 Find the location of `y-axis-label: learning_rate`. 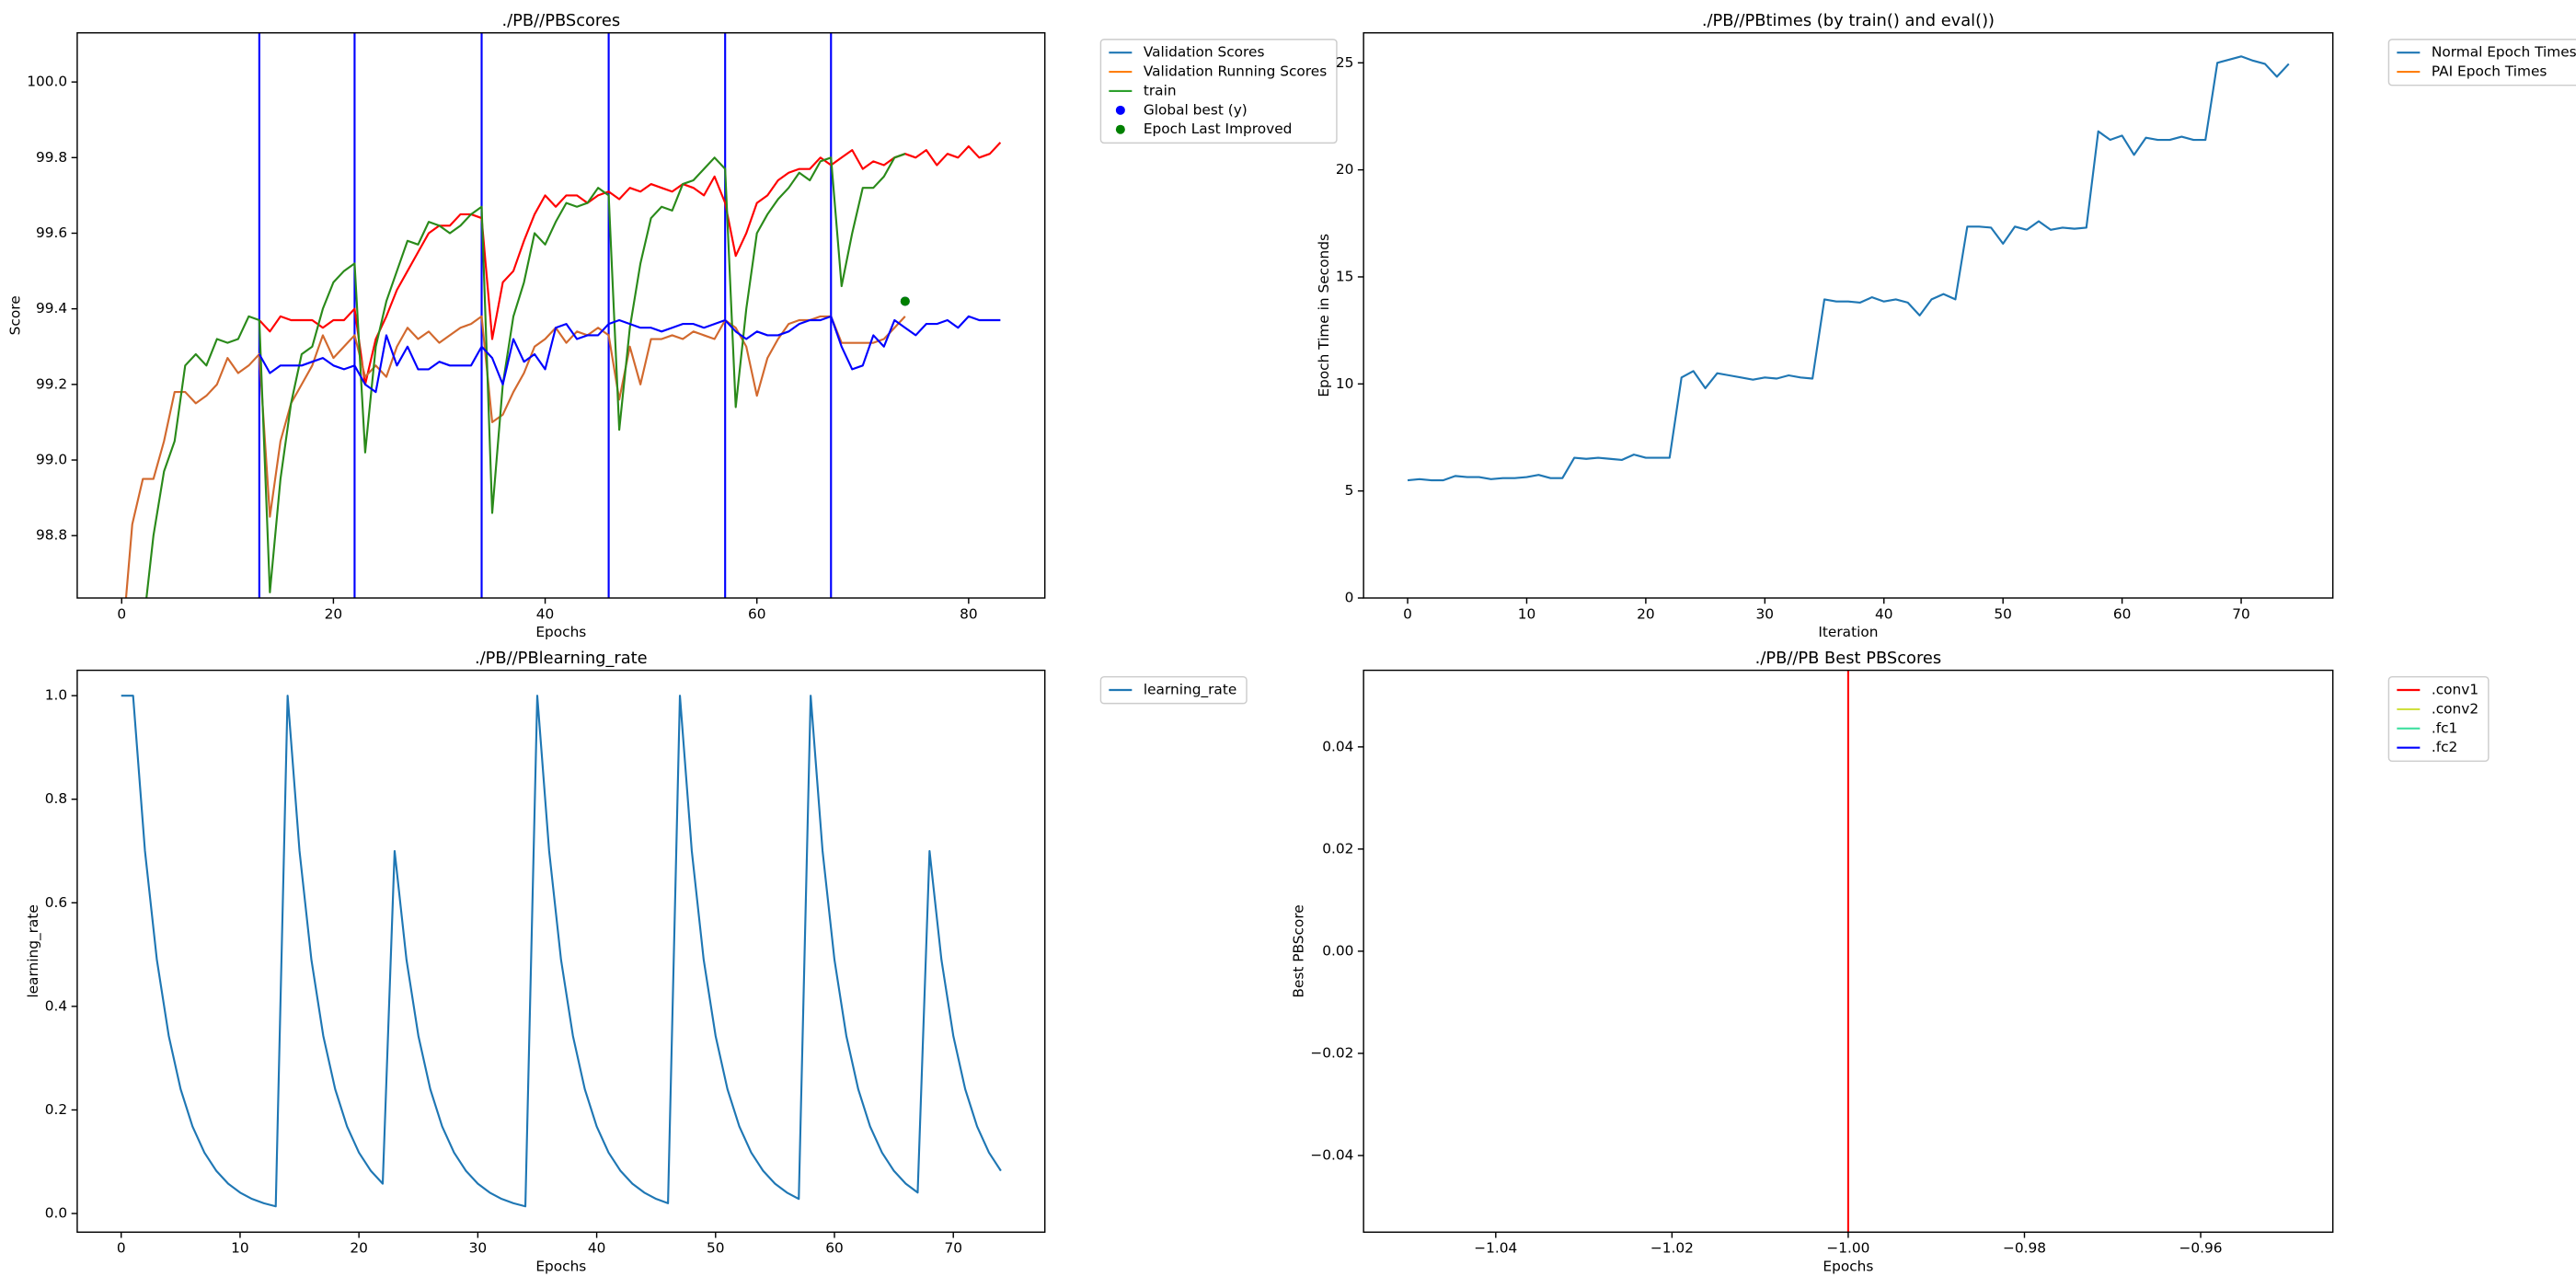

y-axis-label: learning_rate is located at coordinates (33, 951).